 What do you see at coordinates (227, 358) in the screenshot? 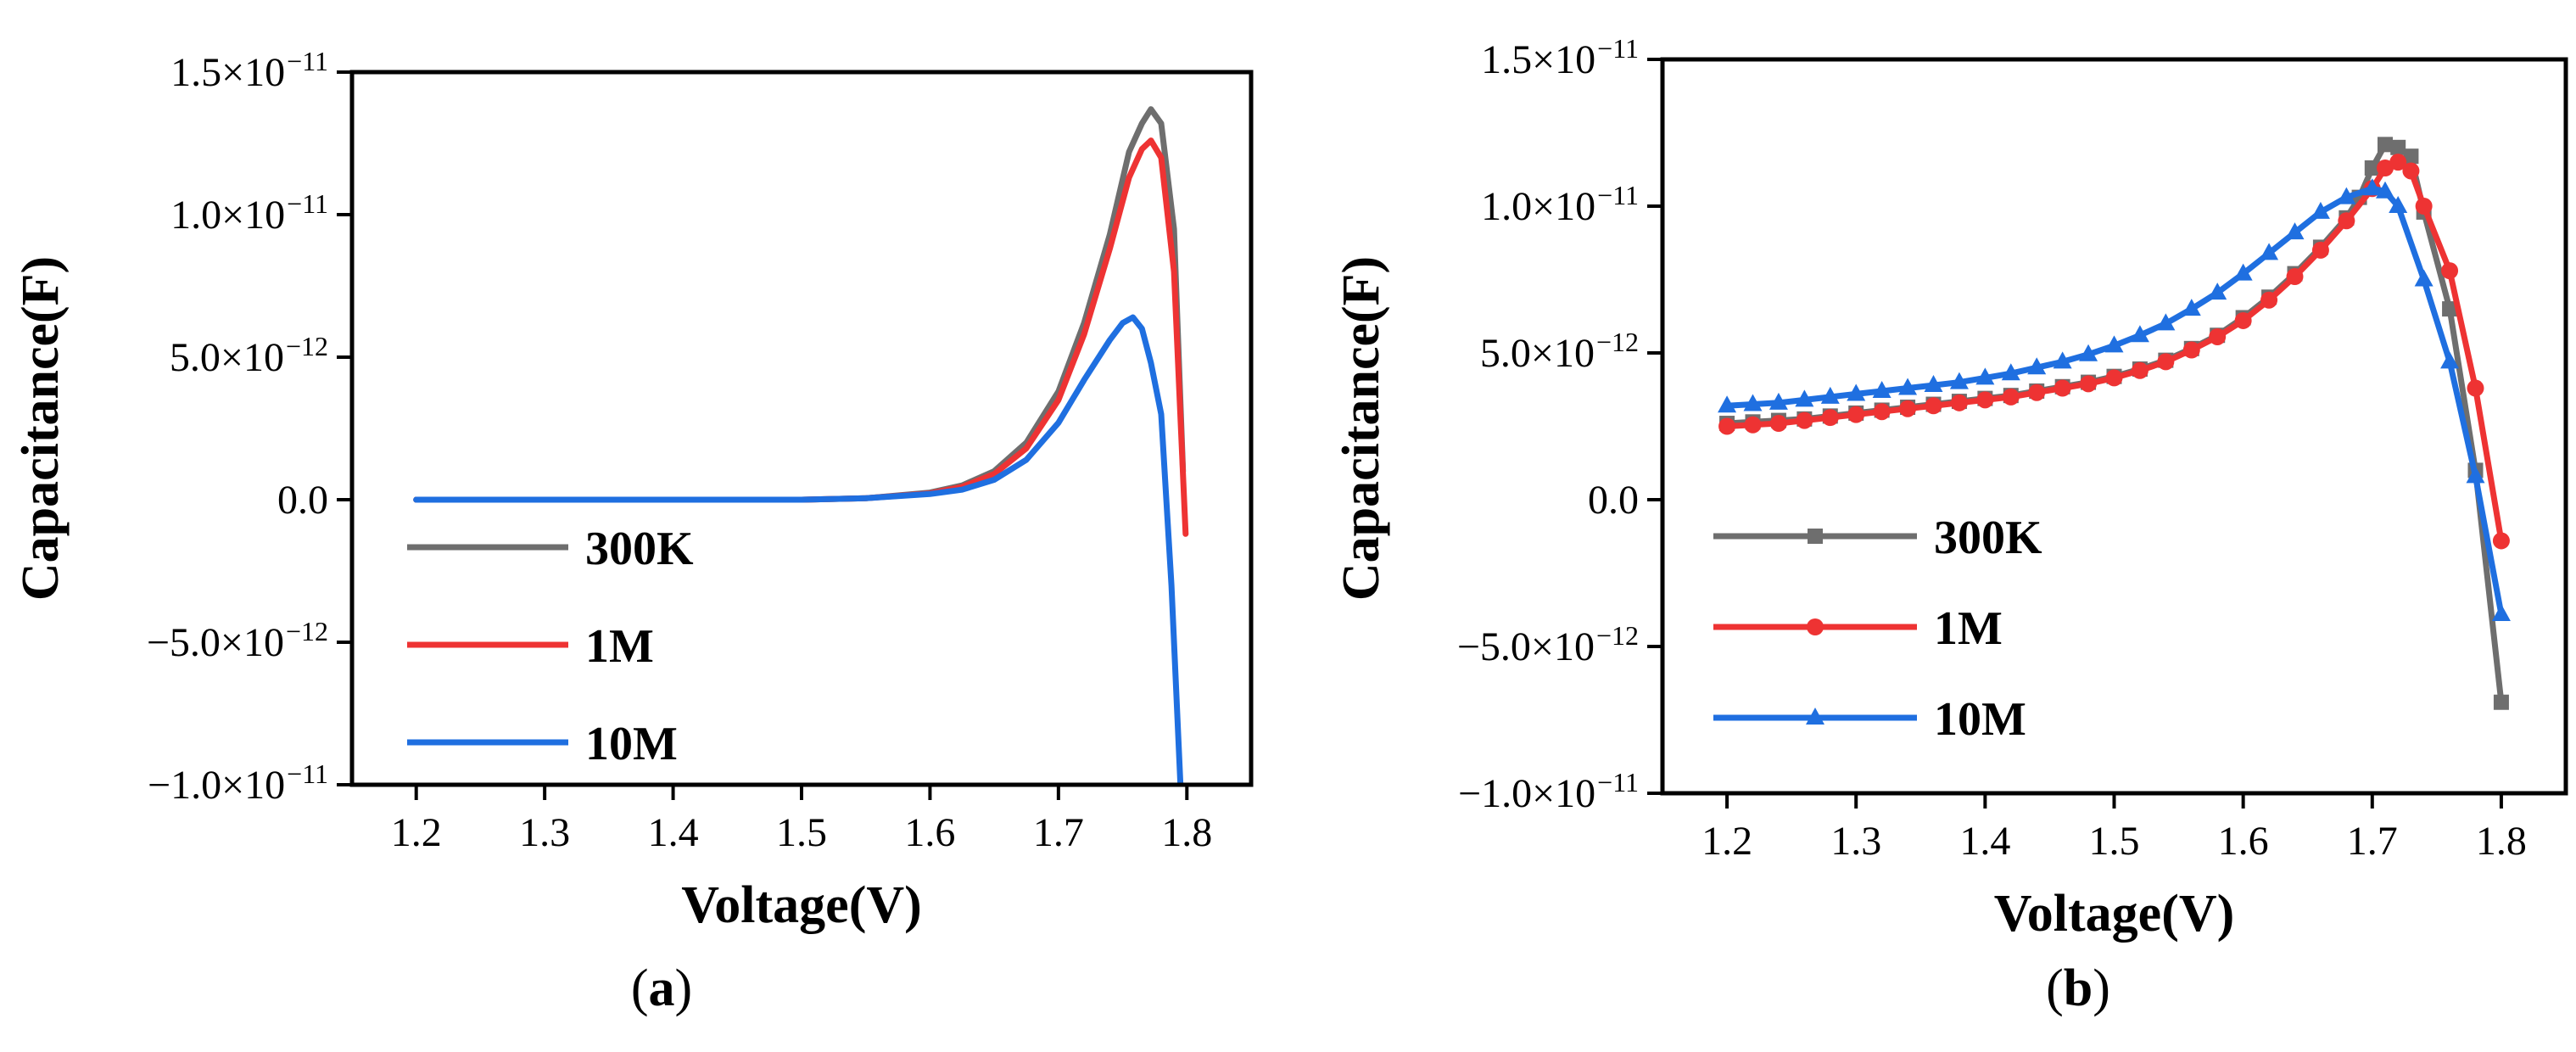
I see `y-tick-label: 5.0×10` at bounding box center [227, 358].